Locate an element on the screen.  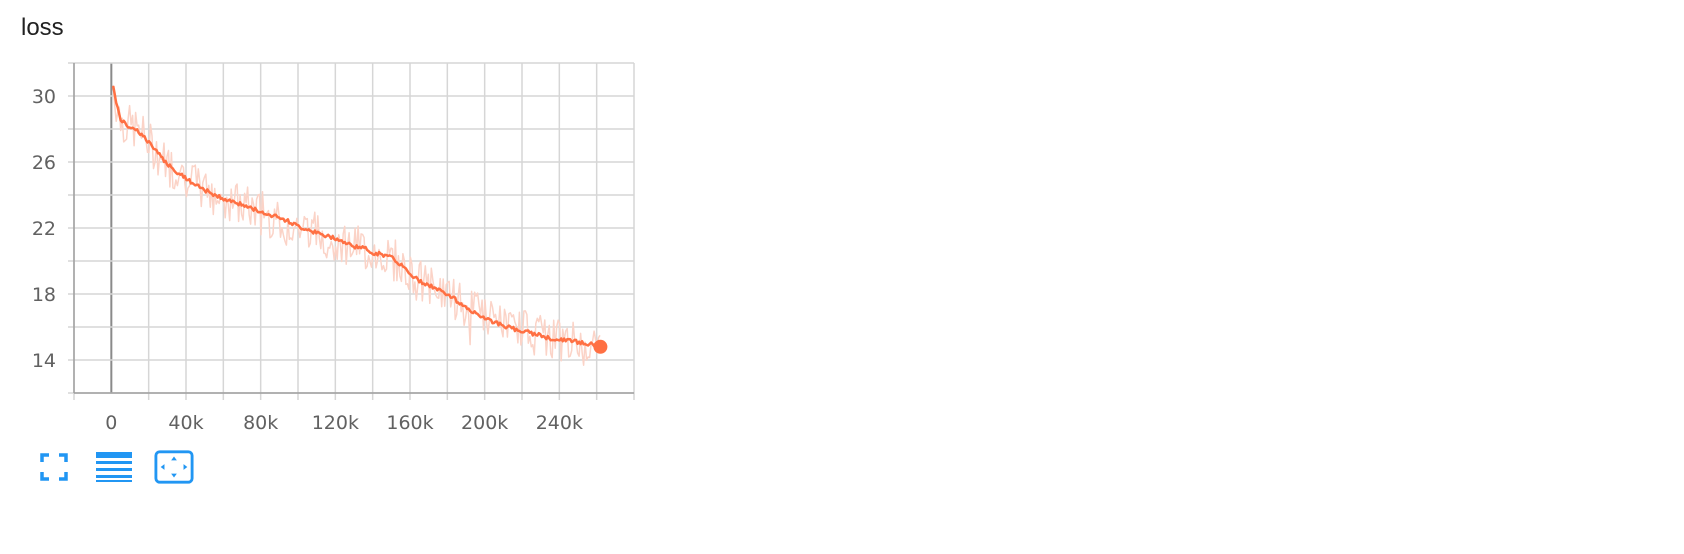
x-tick-label: 160k is located at coordinates (409, 423).